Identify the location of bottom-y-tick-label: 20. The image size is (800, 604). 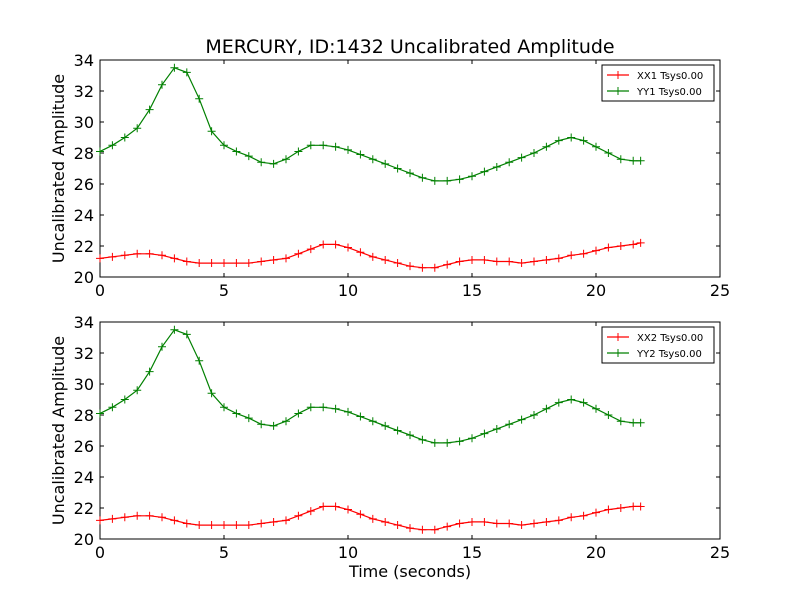
(84, 539).